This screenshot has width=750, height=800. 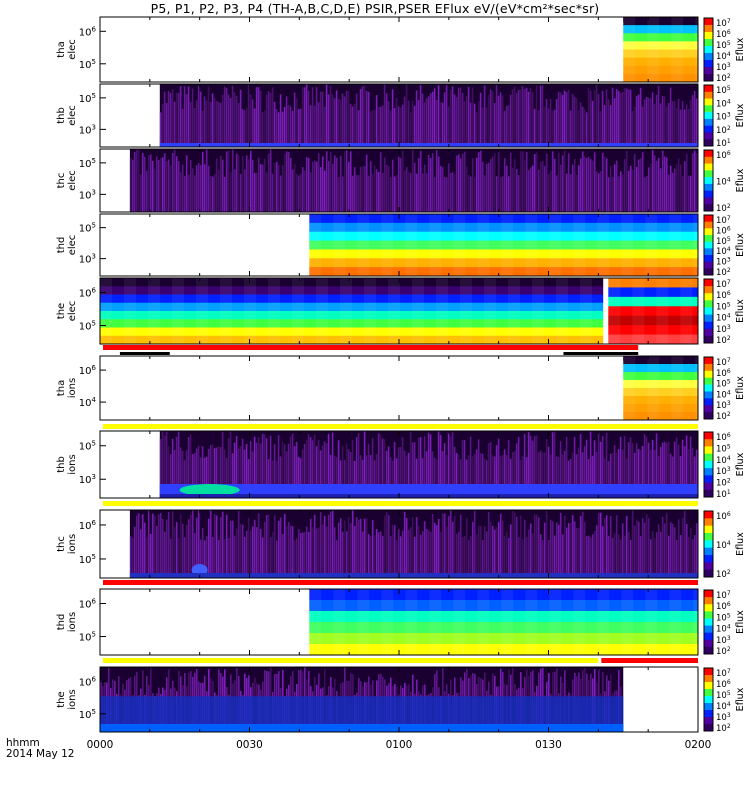 What do you see at coordinates (723, 617) in the screenshot?
I see `colorbar-tick-label: 105` at bounding box center [723, 617].